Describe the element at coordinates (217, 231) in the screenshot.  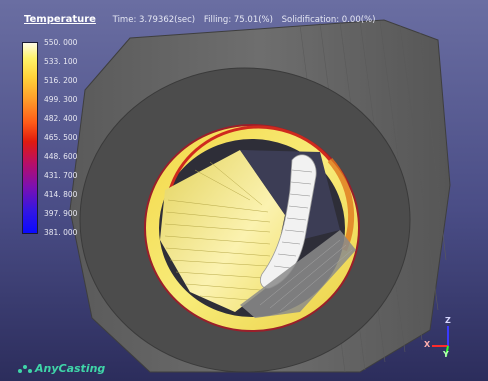
I see `inner-metal-lines` at that location.